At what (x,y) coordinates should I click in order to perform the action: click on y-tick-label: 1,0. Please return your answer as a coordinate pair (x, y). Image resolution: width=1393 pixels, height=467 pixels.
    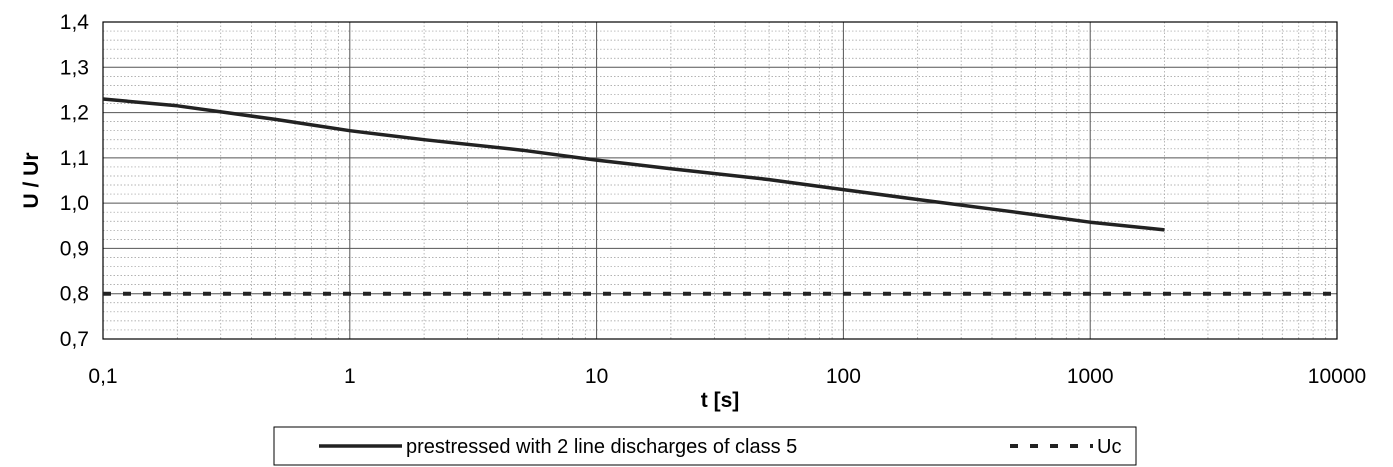
    Looking at the image, I should click on (74, 203).